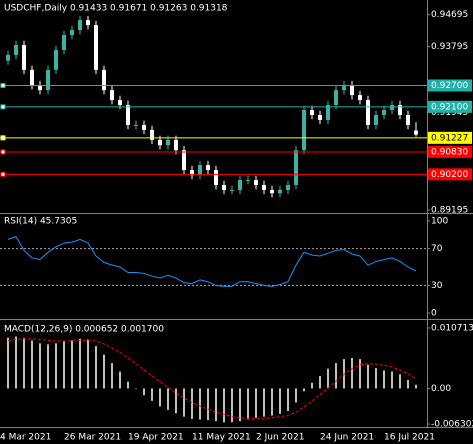  Describe the element at coordinates (449, 86) in the screenshot. I see `level-label: 0.92700` at that location.